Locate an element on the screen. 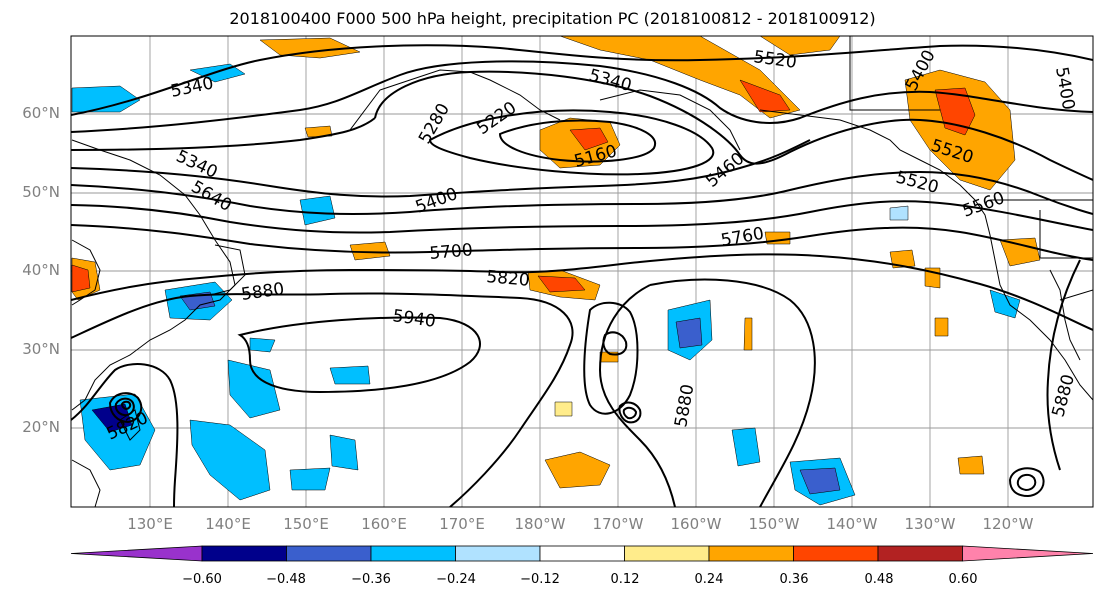 The height and width of the screenshot is (601, 1105). colorbar is located at coordinates (582, 553).